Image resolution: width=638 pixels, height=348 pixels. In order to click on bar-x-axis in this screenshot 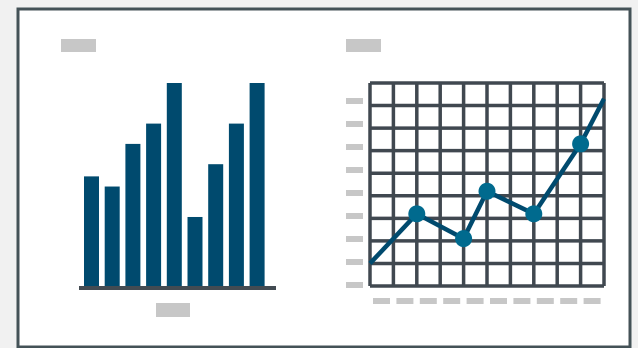, I will do `click(177, 288)`.